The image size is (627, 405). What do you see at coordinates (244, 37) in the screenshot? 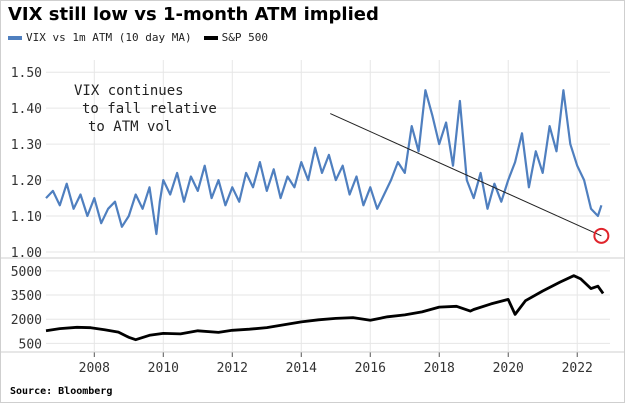
I see `legend-label-spx: S&P 500` at bounding box center [244, 37].